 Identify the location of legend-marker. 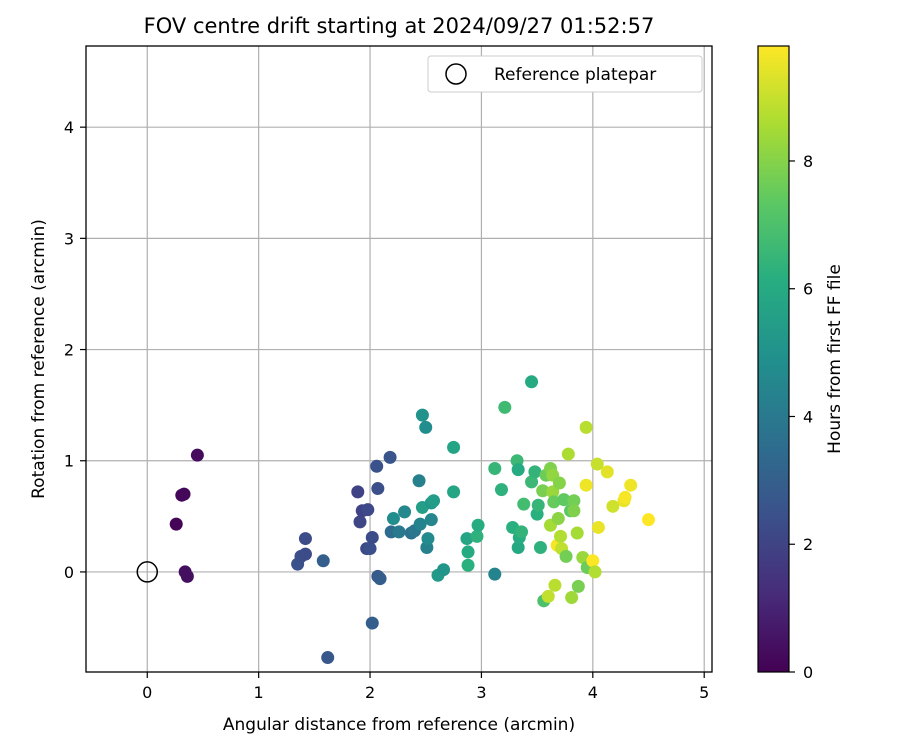
(456, 74).